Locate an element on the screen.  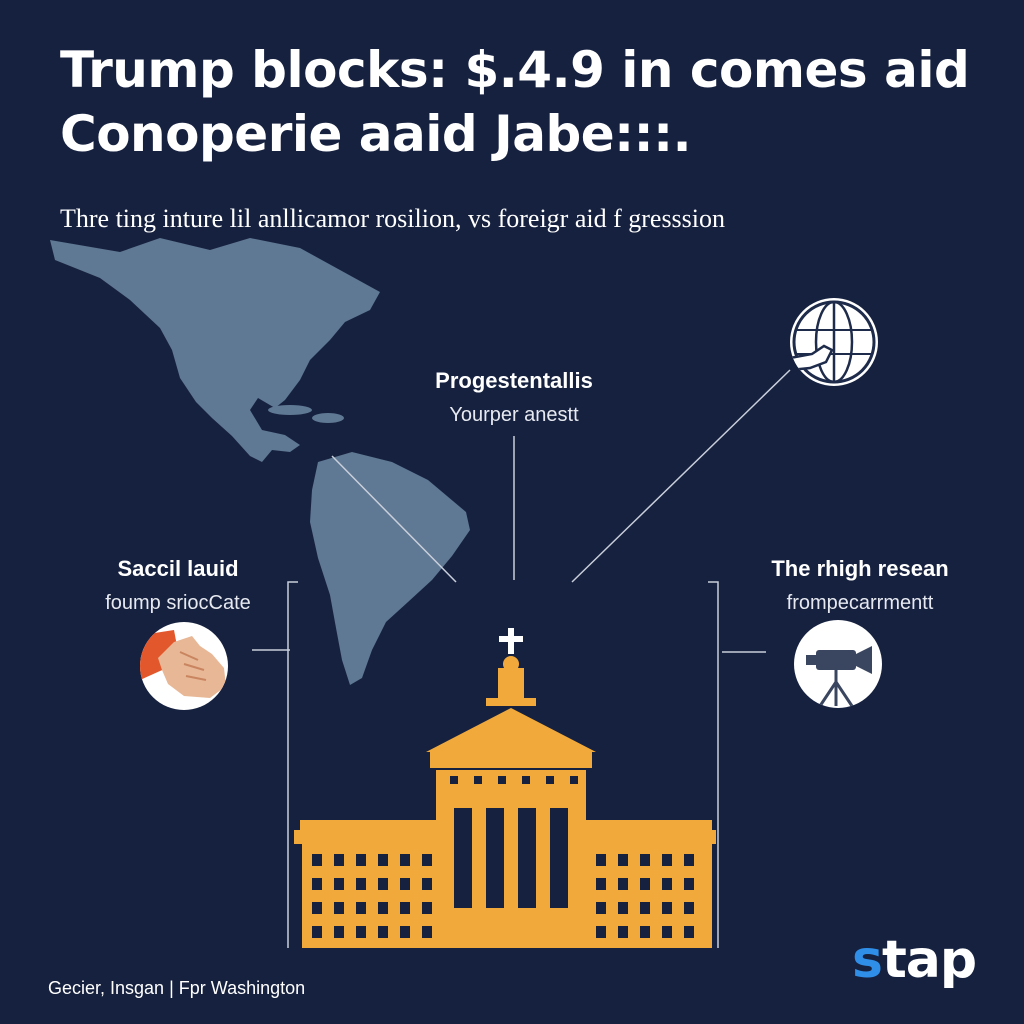
center-label-sub: Yourper anestt is located at coordinates (514, 415).